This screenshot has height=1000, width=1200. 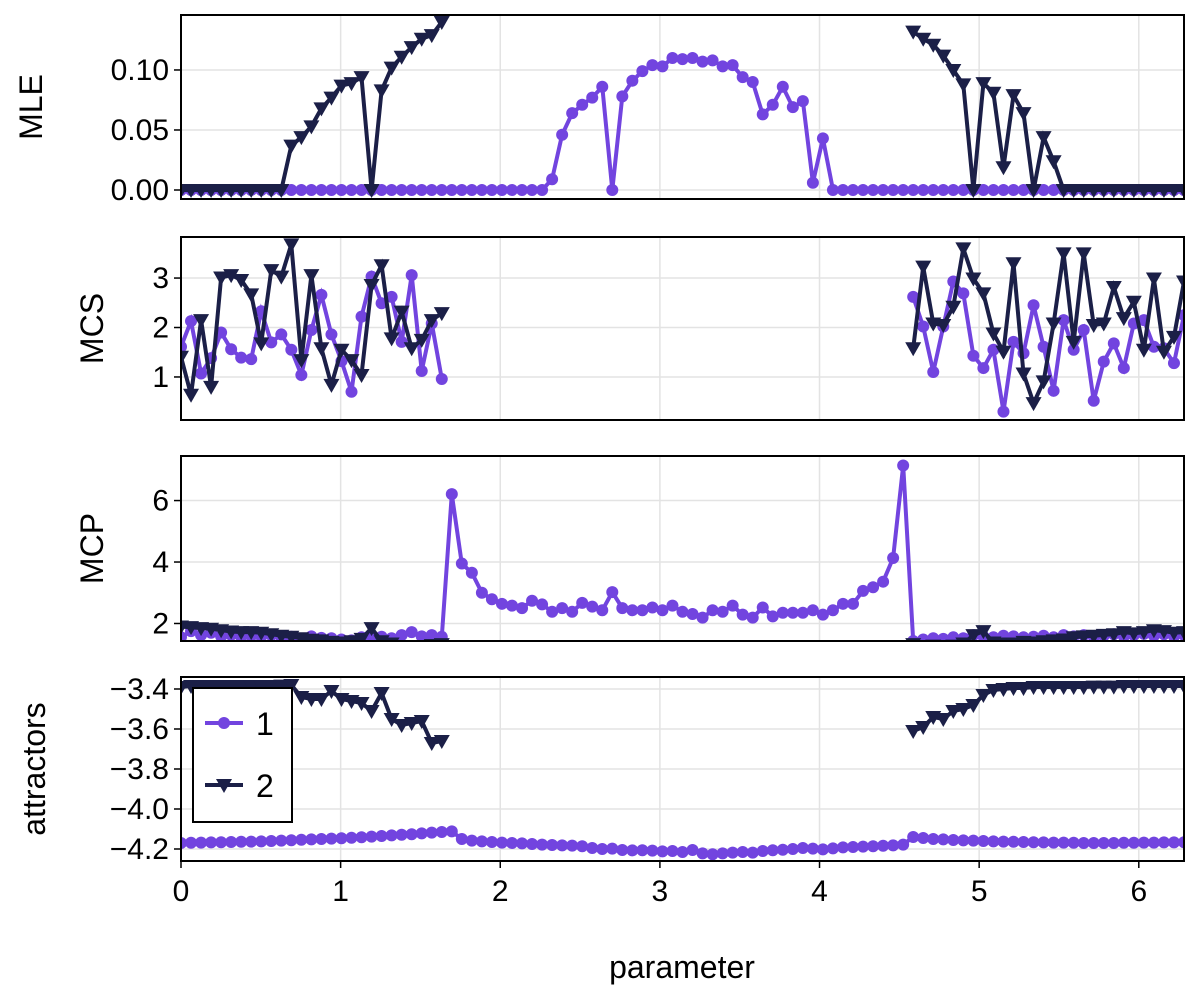 What do you see at coordinates (242, 755) in the screenshot?
I see `legend: 12` at bounding box center [242, 755].